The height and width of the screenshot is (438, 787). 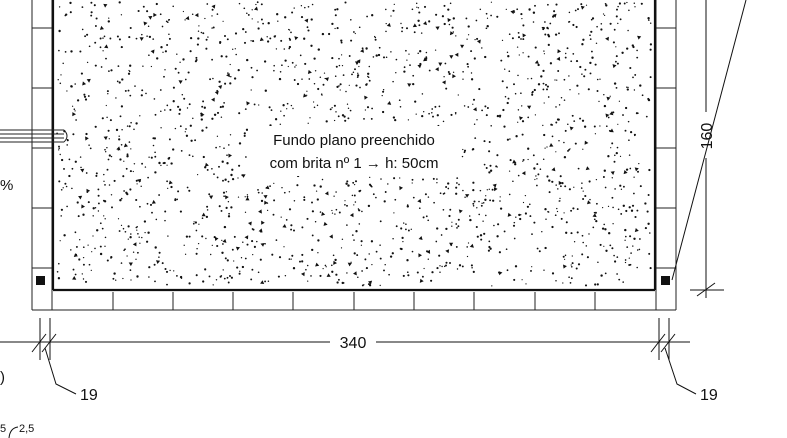 I want to click on right-wall-dimension-text: 19, so click(x=709, y=395).